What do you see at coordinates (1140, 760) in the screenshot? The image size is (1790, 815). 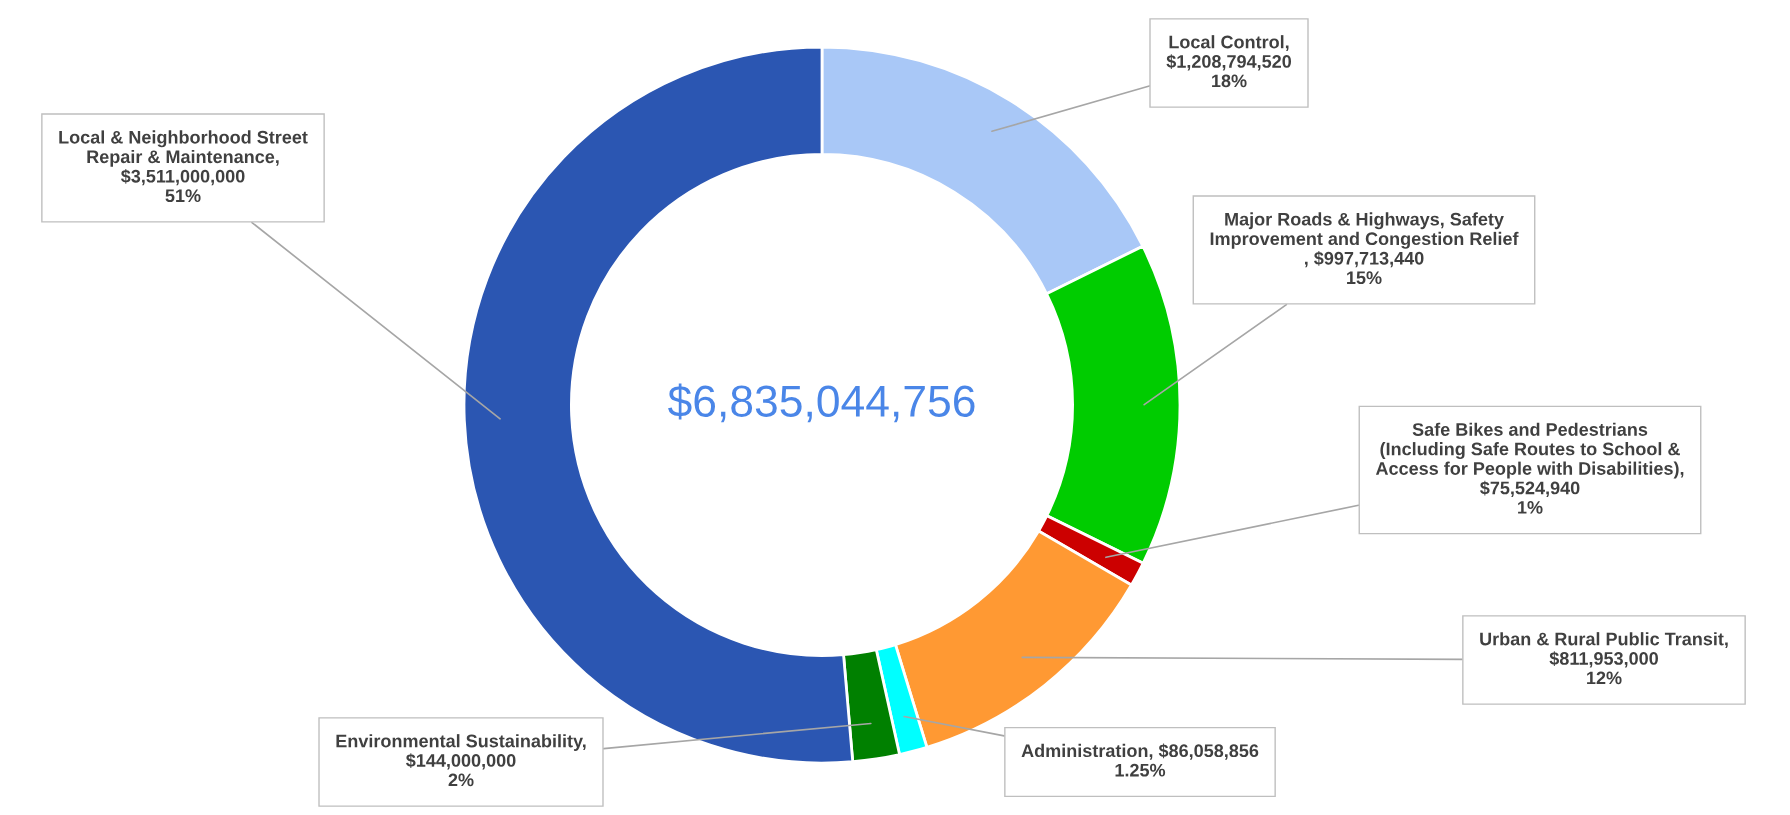 I see `slice-label: Administration, $86,058,856 1.25%` at bounding box center [1140, 760].